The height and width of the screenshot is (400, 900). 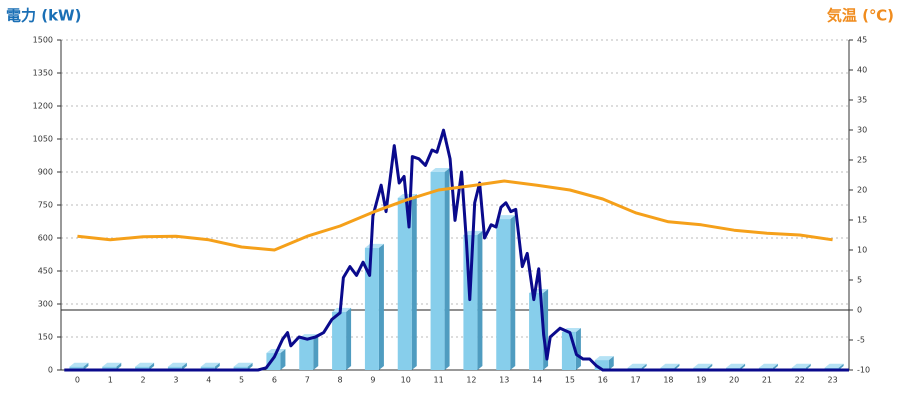 What do you see at coordinates (143, 380) in the screenshot?
I see `x-tick-label: 2` at bounding box center [143, 380].